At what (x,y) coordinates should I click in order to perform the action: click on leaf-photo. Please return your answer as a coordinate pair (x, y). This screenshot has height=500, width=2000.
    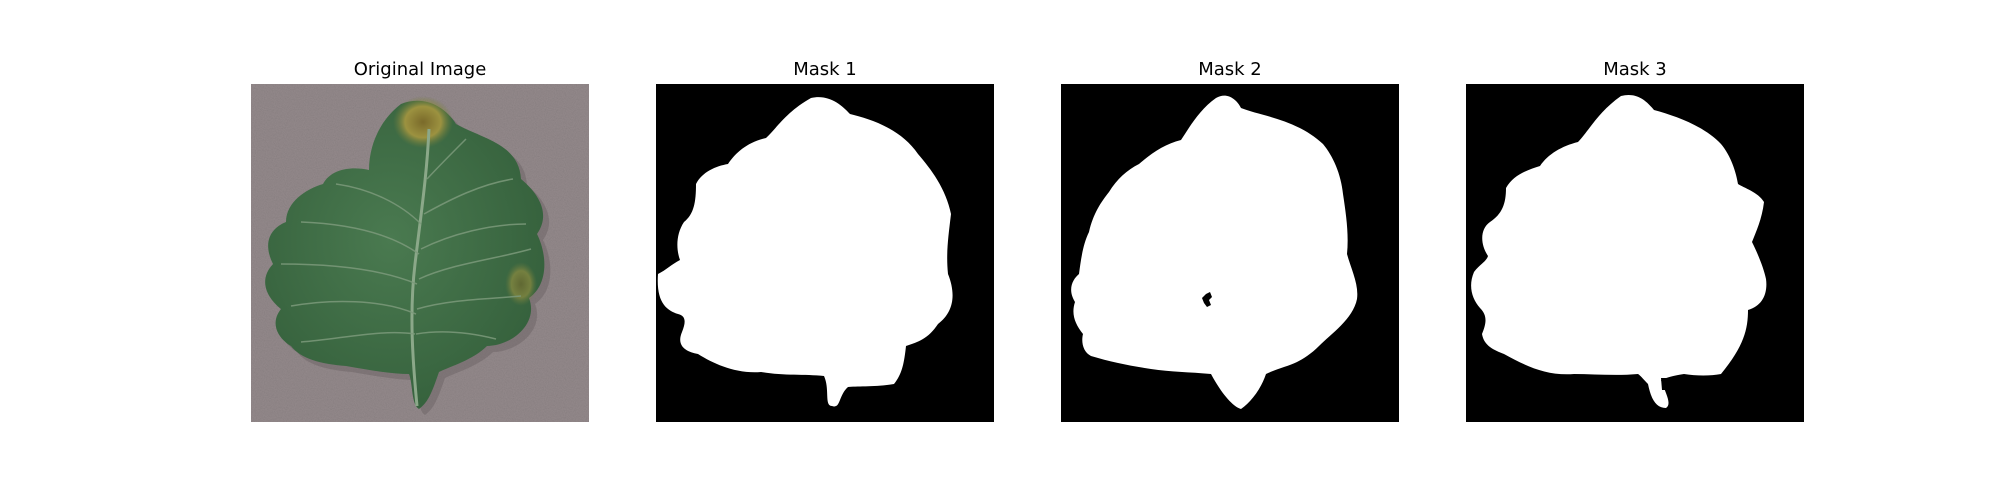
    Looking at the image, I should click on (420, 253).